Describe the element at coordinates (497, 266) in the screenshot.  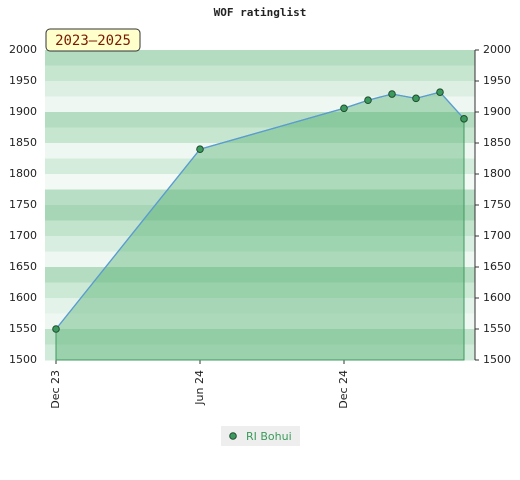
I see `y2-tick-label: 1650` at that location.